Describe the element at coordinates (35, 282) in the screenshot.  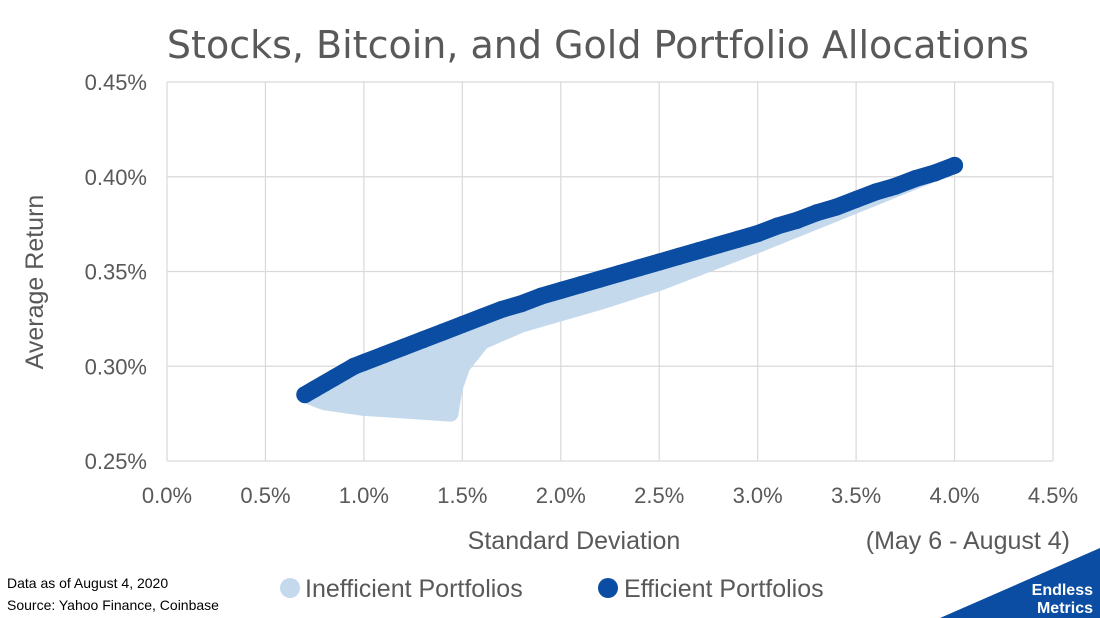
I see `y-axis-title: Average Return` at that location.